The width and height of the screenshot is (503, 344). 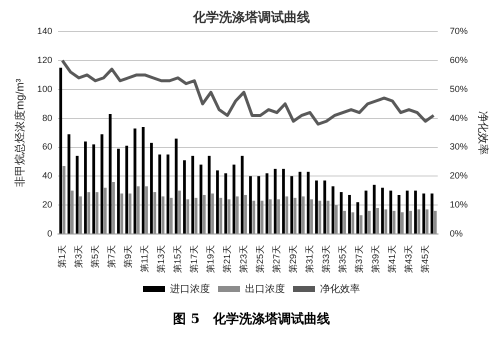 What do you see at coordinates (190, 288) in the screenshot?
I see `legend-label: 进口浓度` at bounding box center [190, 288].